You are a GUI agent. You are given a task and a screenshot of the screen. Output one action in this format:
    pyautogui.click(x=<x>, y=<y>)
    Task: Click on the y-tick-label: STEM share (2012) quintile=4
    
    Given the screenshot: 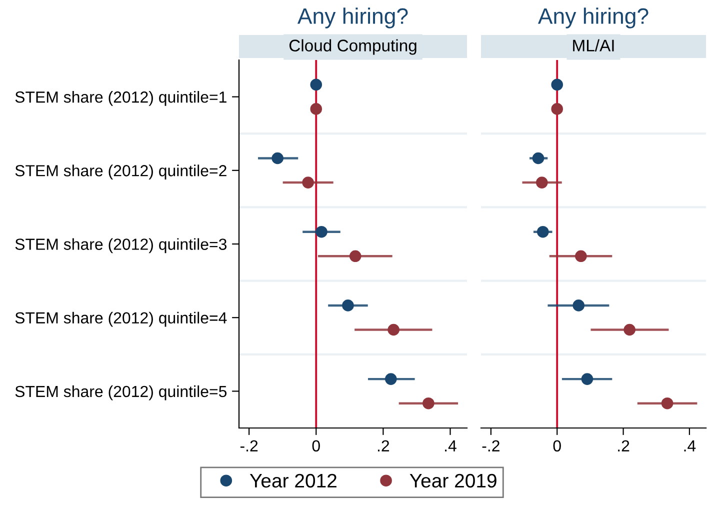 What is the action you would take?
    pyautogui.click(x=121, y=319)
    